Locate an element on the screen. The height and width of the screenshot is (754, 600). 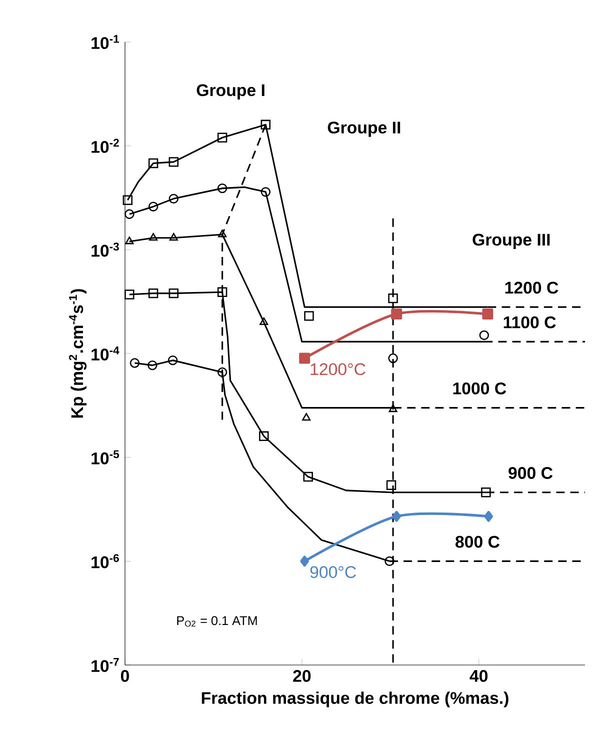
series-label: 1000 C is located at coordinates (479, 388).